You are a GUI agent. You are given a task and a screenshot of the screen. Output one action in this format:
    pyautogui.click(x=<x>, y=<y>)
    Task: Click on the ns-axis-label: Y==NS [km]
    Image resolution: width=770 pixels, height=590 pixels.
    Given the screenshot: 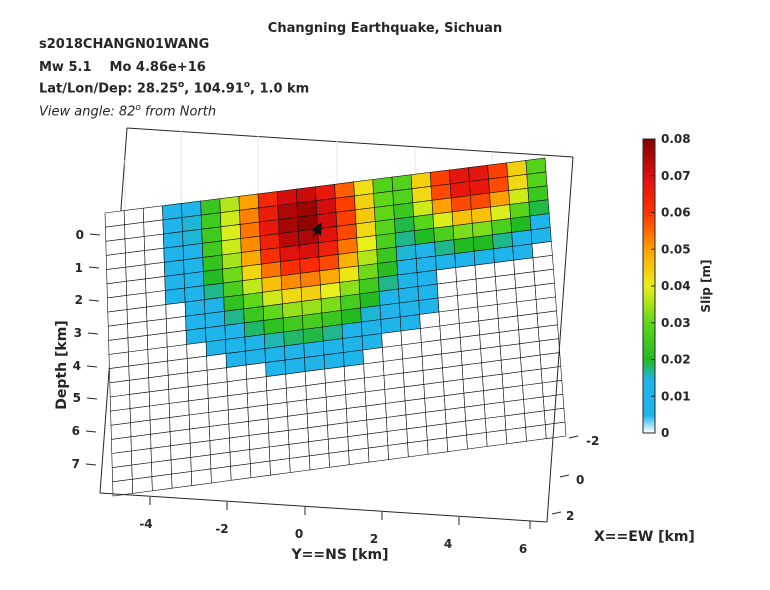 What is the action you would take?
    pyautogui.click(x=340, y=555)
    